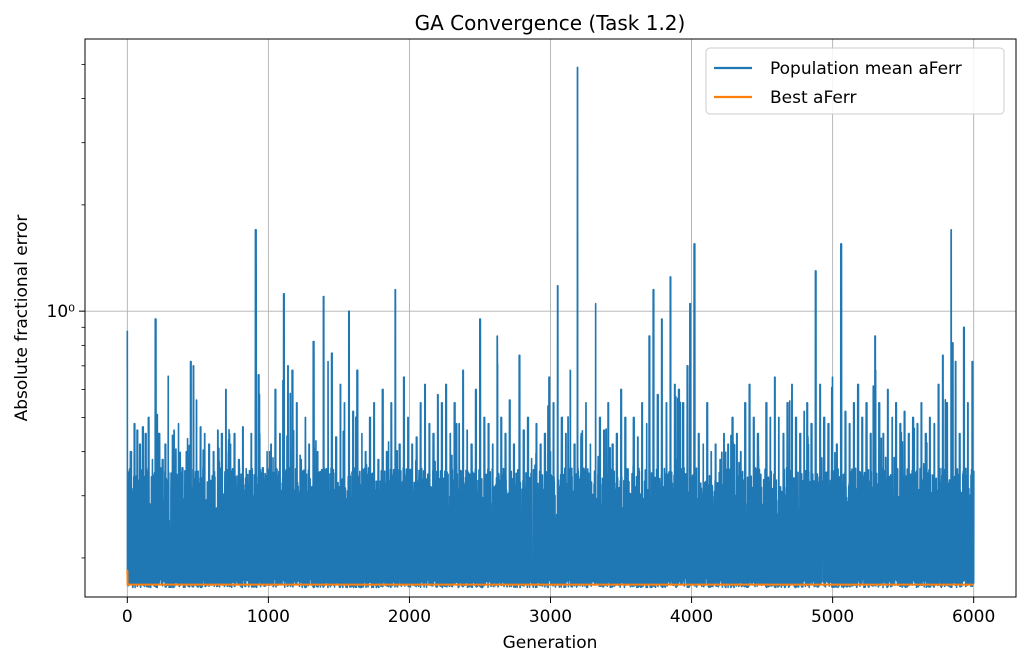  I want to click on legend: Population mean aFerr Best aFerr, so click(855, 81).